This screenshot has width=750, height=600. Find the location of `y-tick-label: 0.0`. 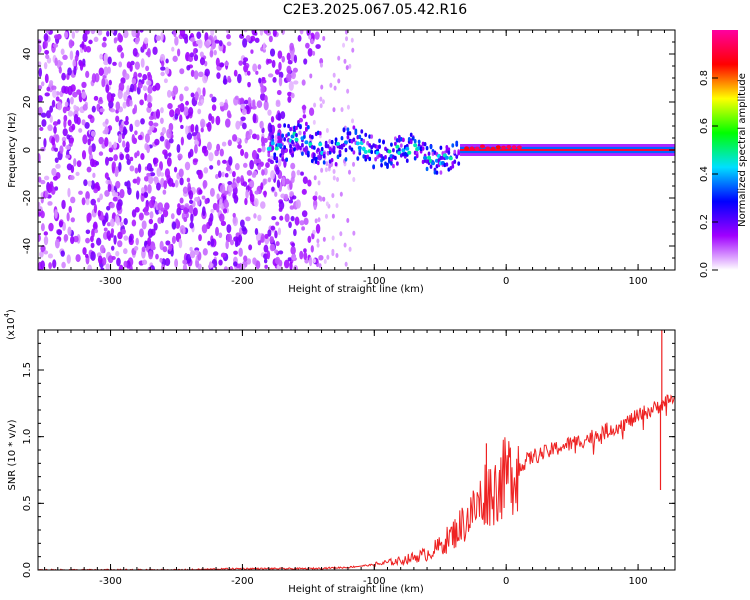

y-tick-label: 0.0 is located at coordinates (27, 570).